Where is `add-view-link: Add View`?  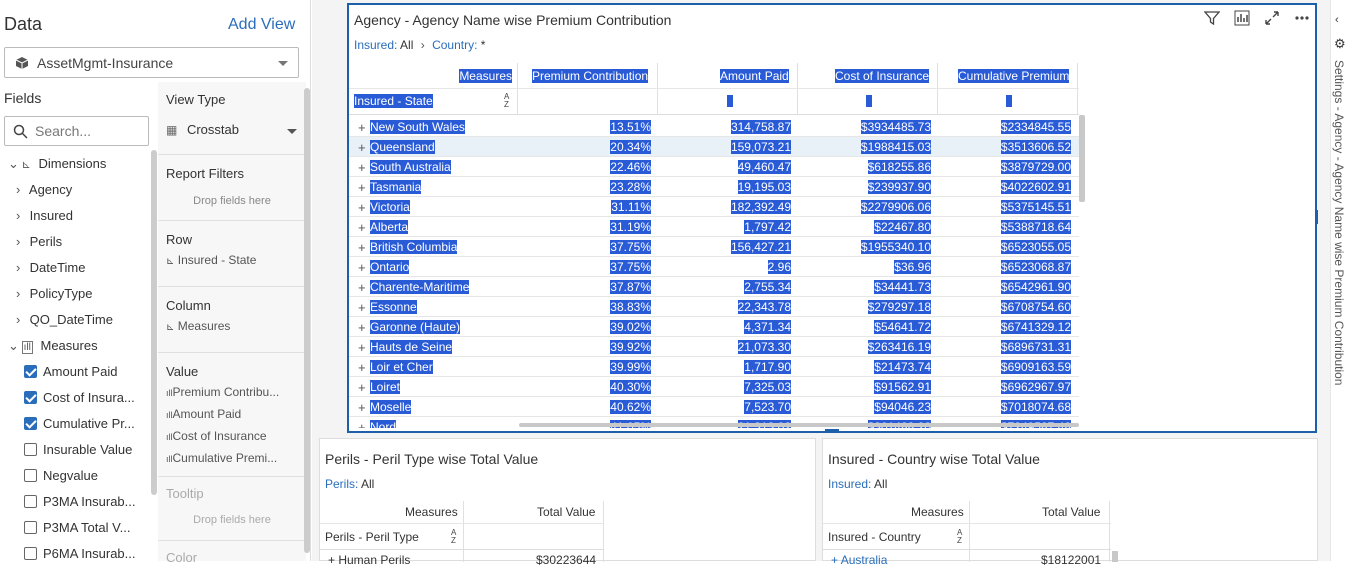 add-view-link: Add View is located at coordinates (262, 24).